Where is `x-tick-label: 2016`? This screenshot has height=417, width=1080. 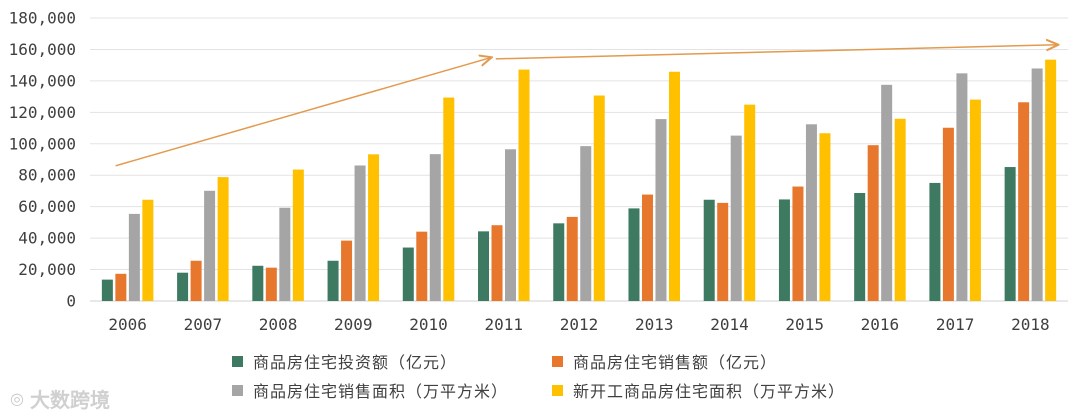 x-tick-label: 2016 is located at coordinates (880, 324).